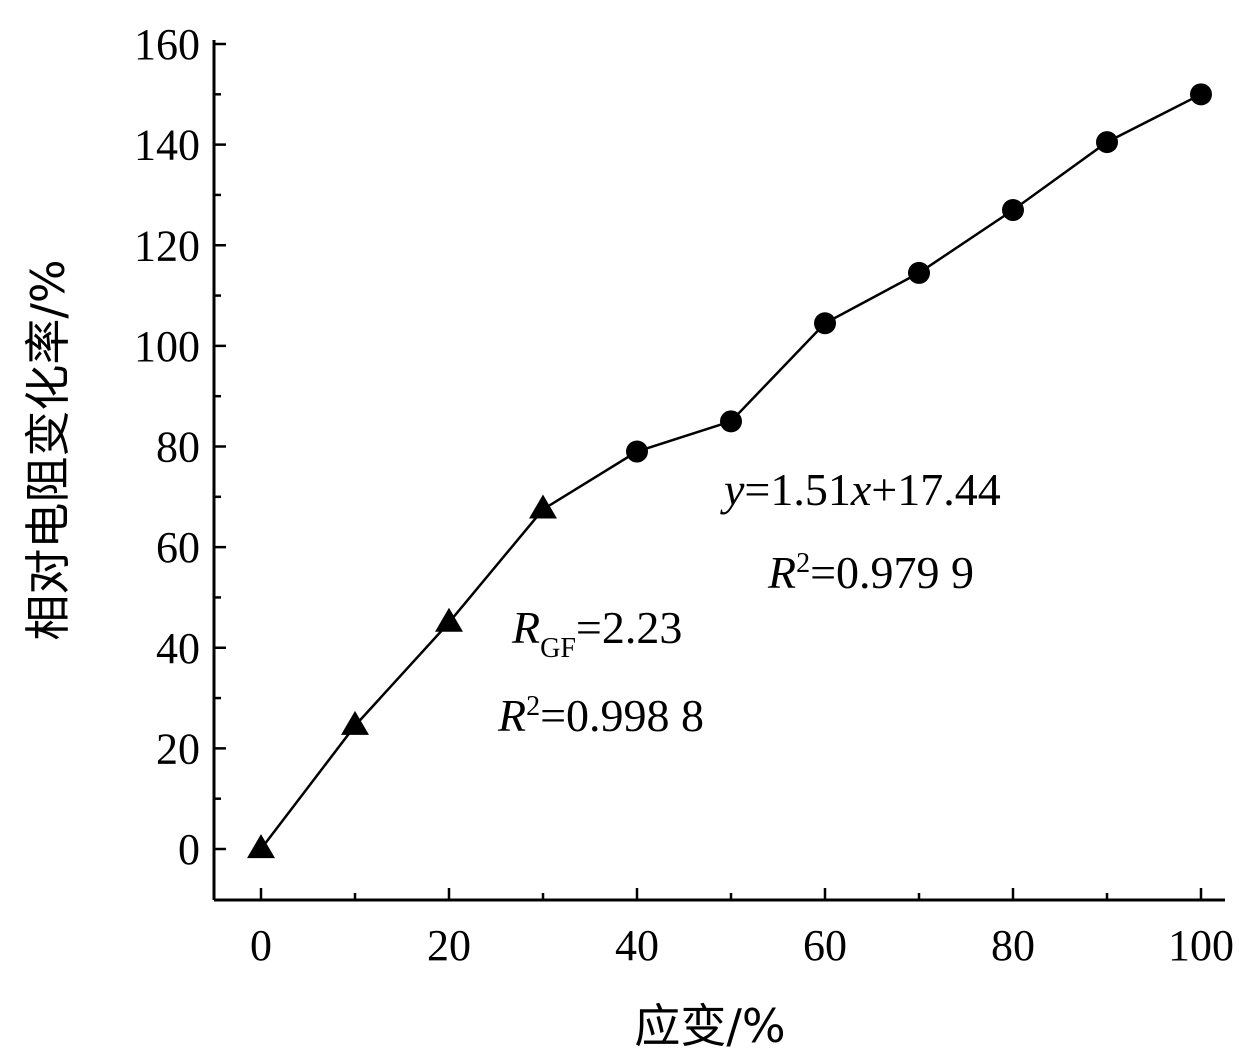  What do you see at coordinates (261, 945) in the screenshot?
I see `x-tick-label: 0` at bounding box center [261, 945].